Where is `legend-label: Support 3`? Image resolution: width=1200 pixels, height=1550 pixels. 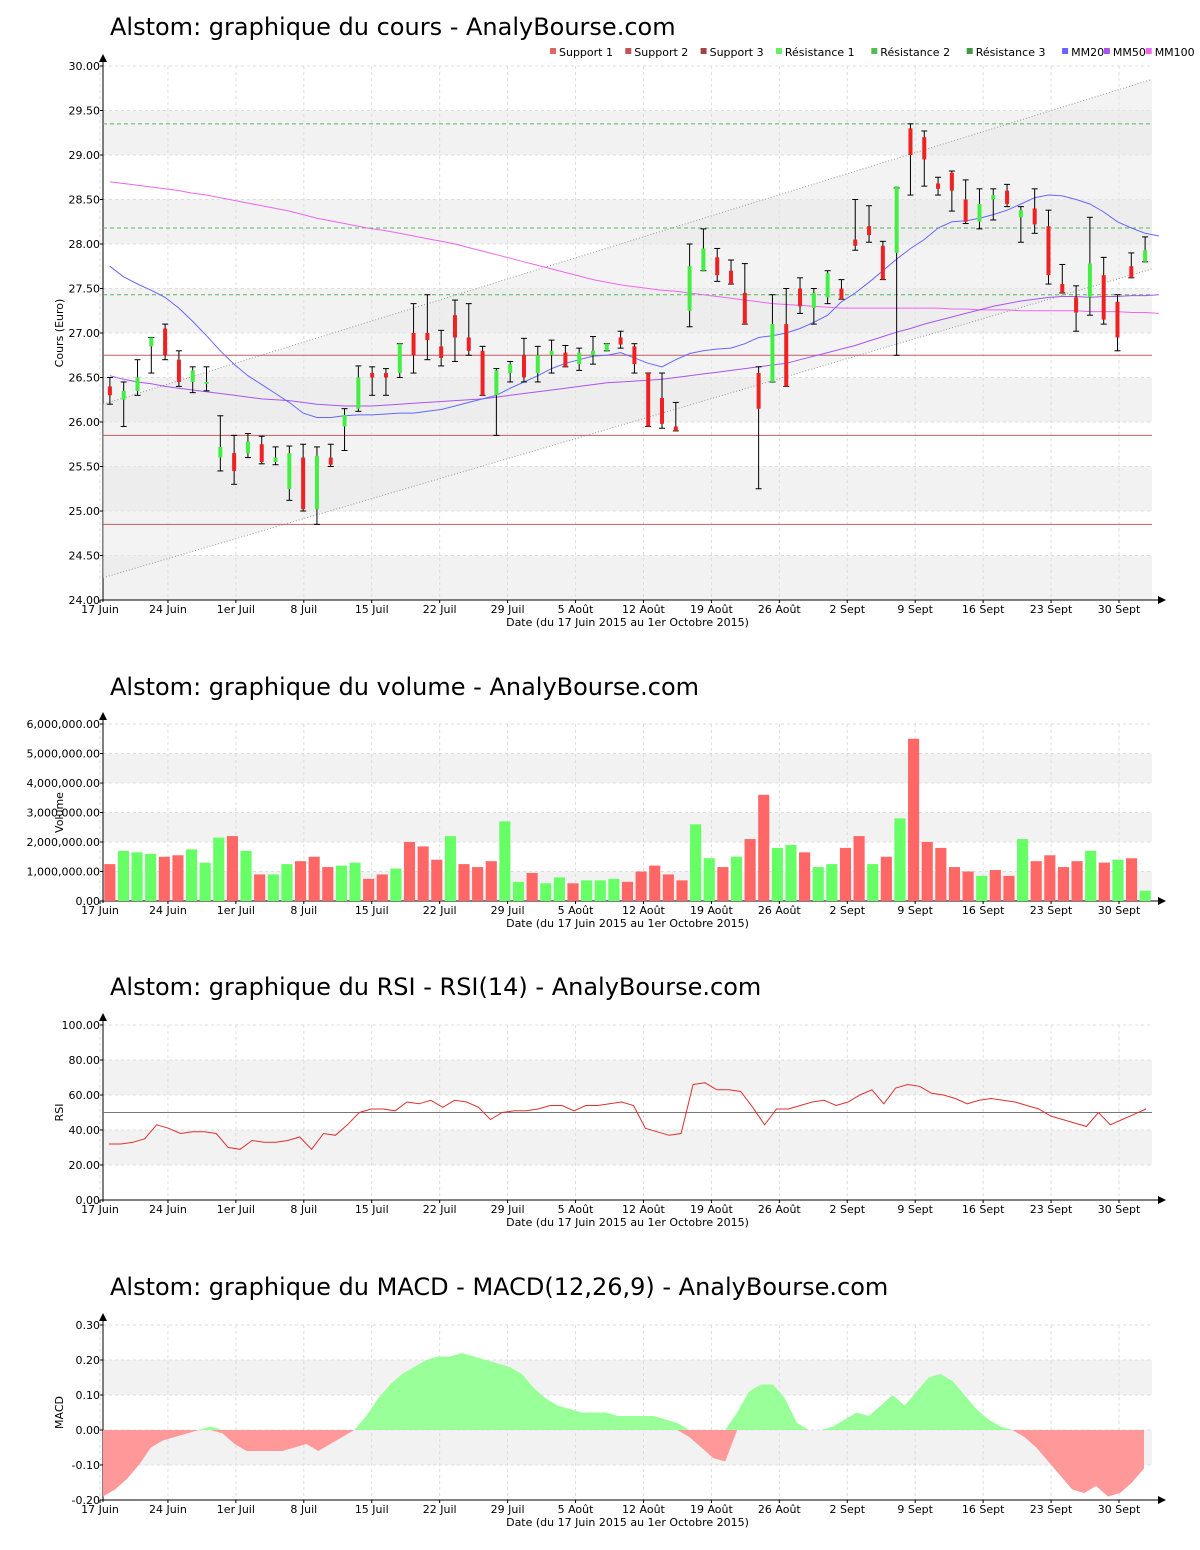 legend-label: Support 3 is located at coordinates (737, 52).